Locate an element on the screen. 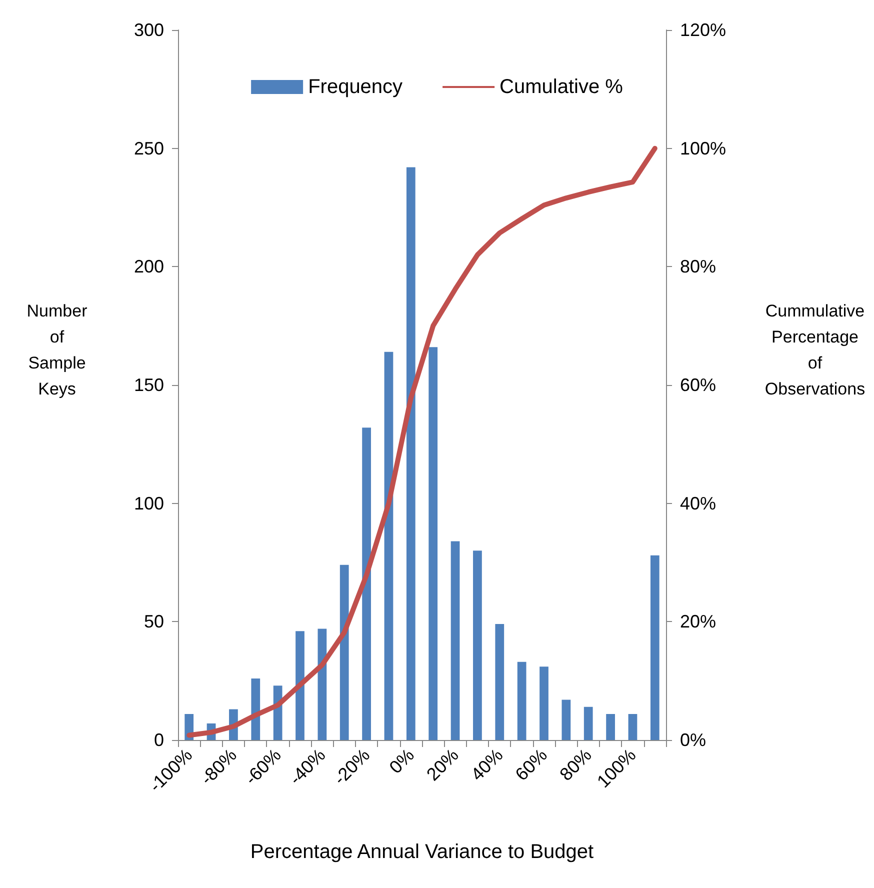  x-tick-label: 0% is located at coordinates (401, 761).